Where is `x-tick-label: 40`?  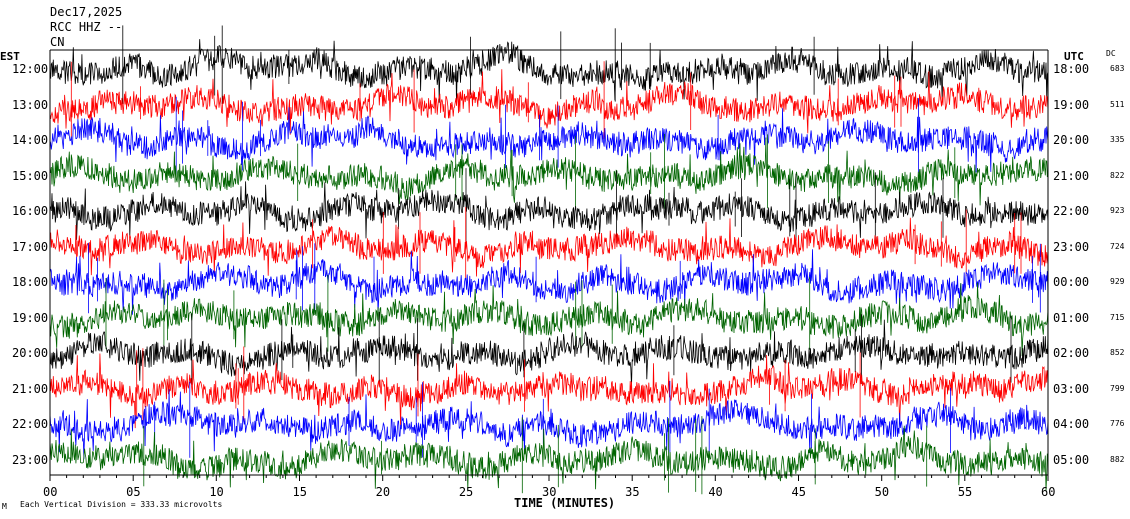
x-tick-label: 40 is located at coordinates (715, 492).